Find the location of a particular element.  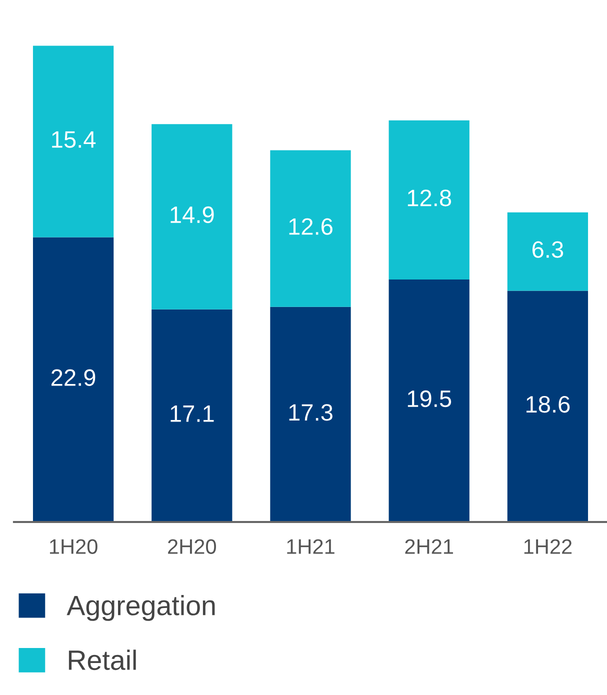

data-label: 19.5 is located at coordinates (430, 399).